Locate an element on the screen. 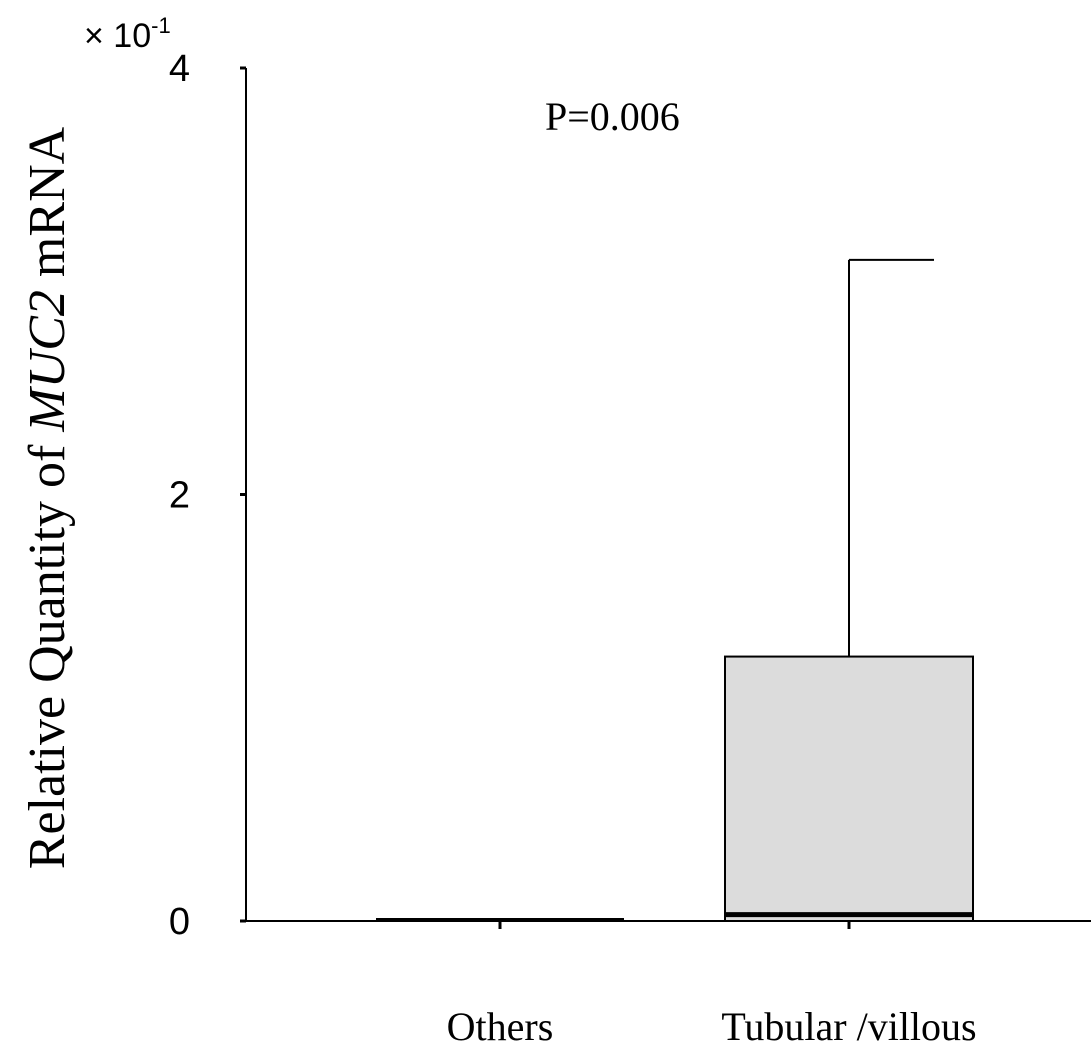  y-tick-label: 4 is located at coordinates (179, 69).